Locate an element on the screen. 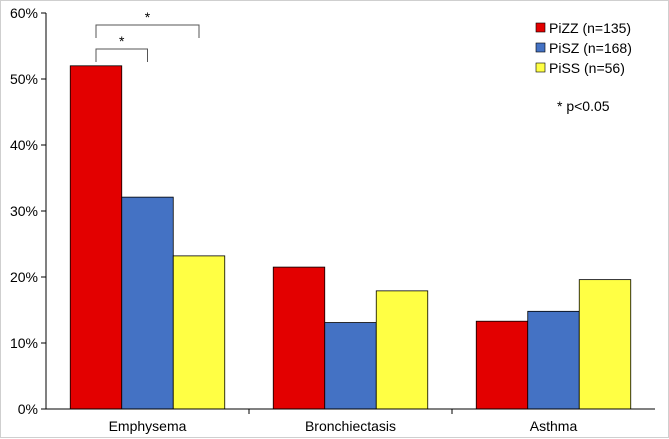 The width and height of the screenshot is (669, 439). y-tick-label: 40% is located at coordinates (24, 145).